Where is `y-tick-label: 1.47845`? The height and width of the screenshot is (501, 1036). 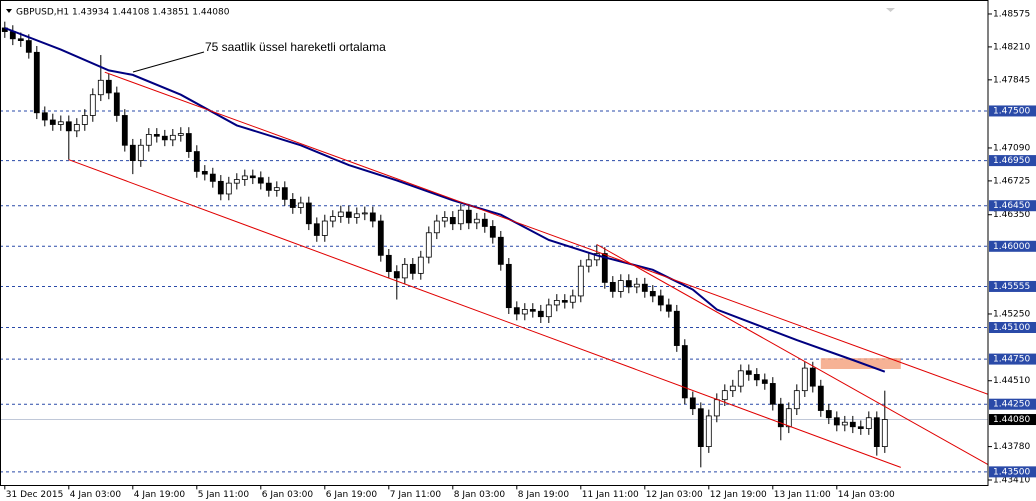
y-tick-label: 1.47845 is located at coordinates (1011, 80).